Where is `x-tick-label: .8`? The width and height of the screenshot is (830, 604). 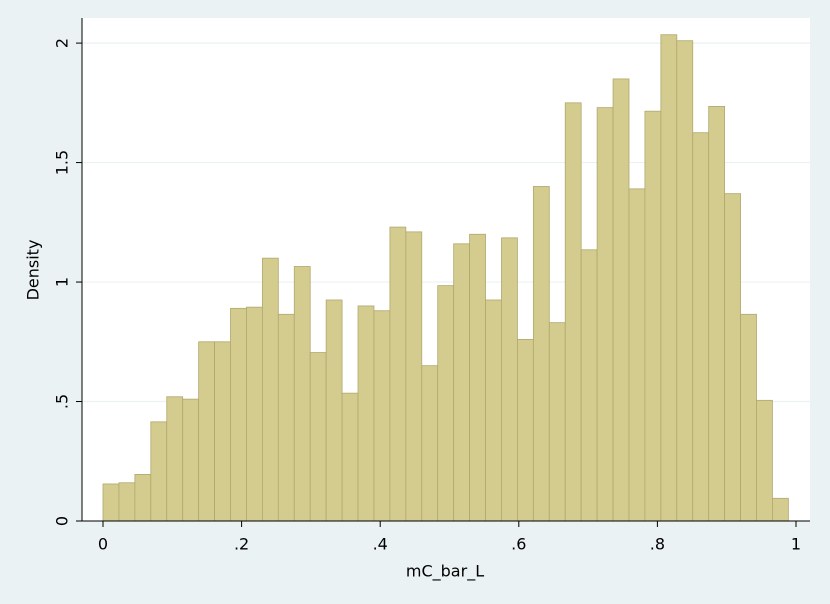 x-tick-label: .8 is located at coordinates (657, 544).